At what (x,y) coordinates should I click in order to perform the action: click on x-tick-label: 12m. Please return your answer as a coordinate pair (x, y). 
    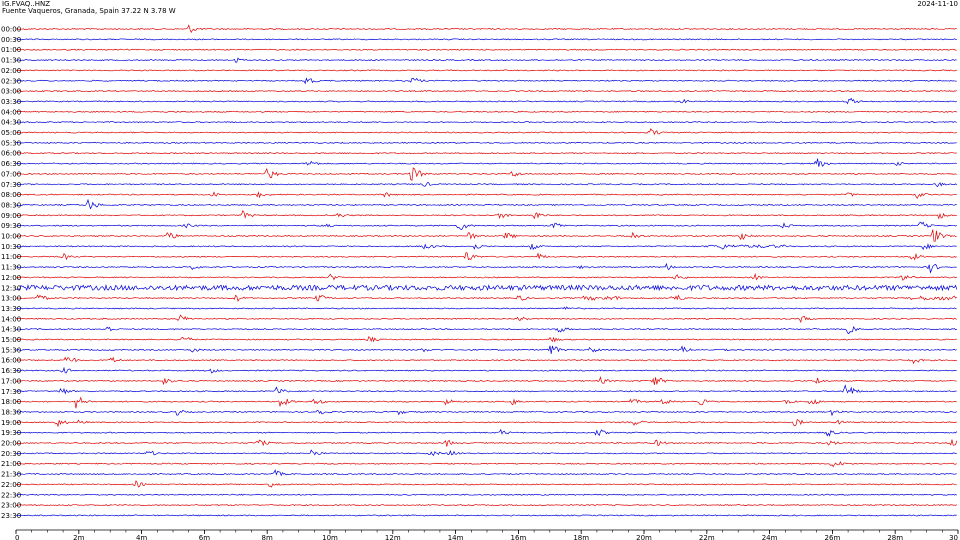
    Looking at the image, I should click on (393, 537).